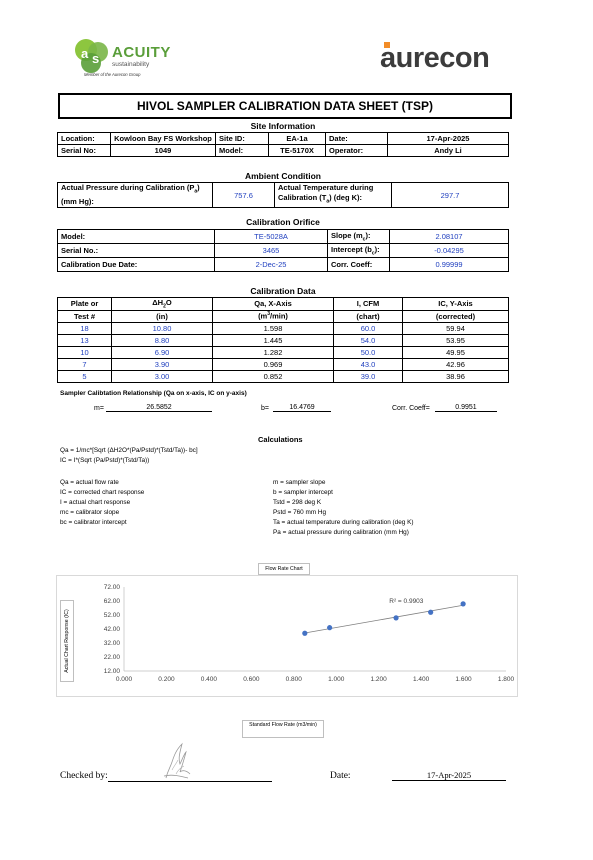 The image size is (593, 860). I want to click on chart-title: Flow Rate Chart, so click(284, 569).